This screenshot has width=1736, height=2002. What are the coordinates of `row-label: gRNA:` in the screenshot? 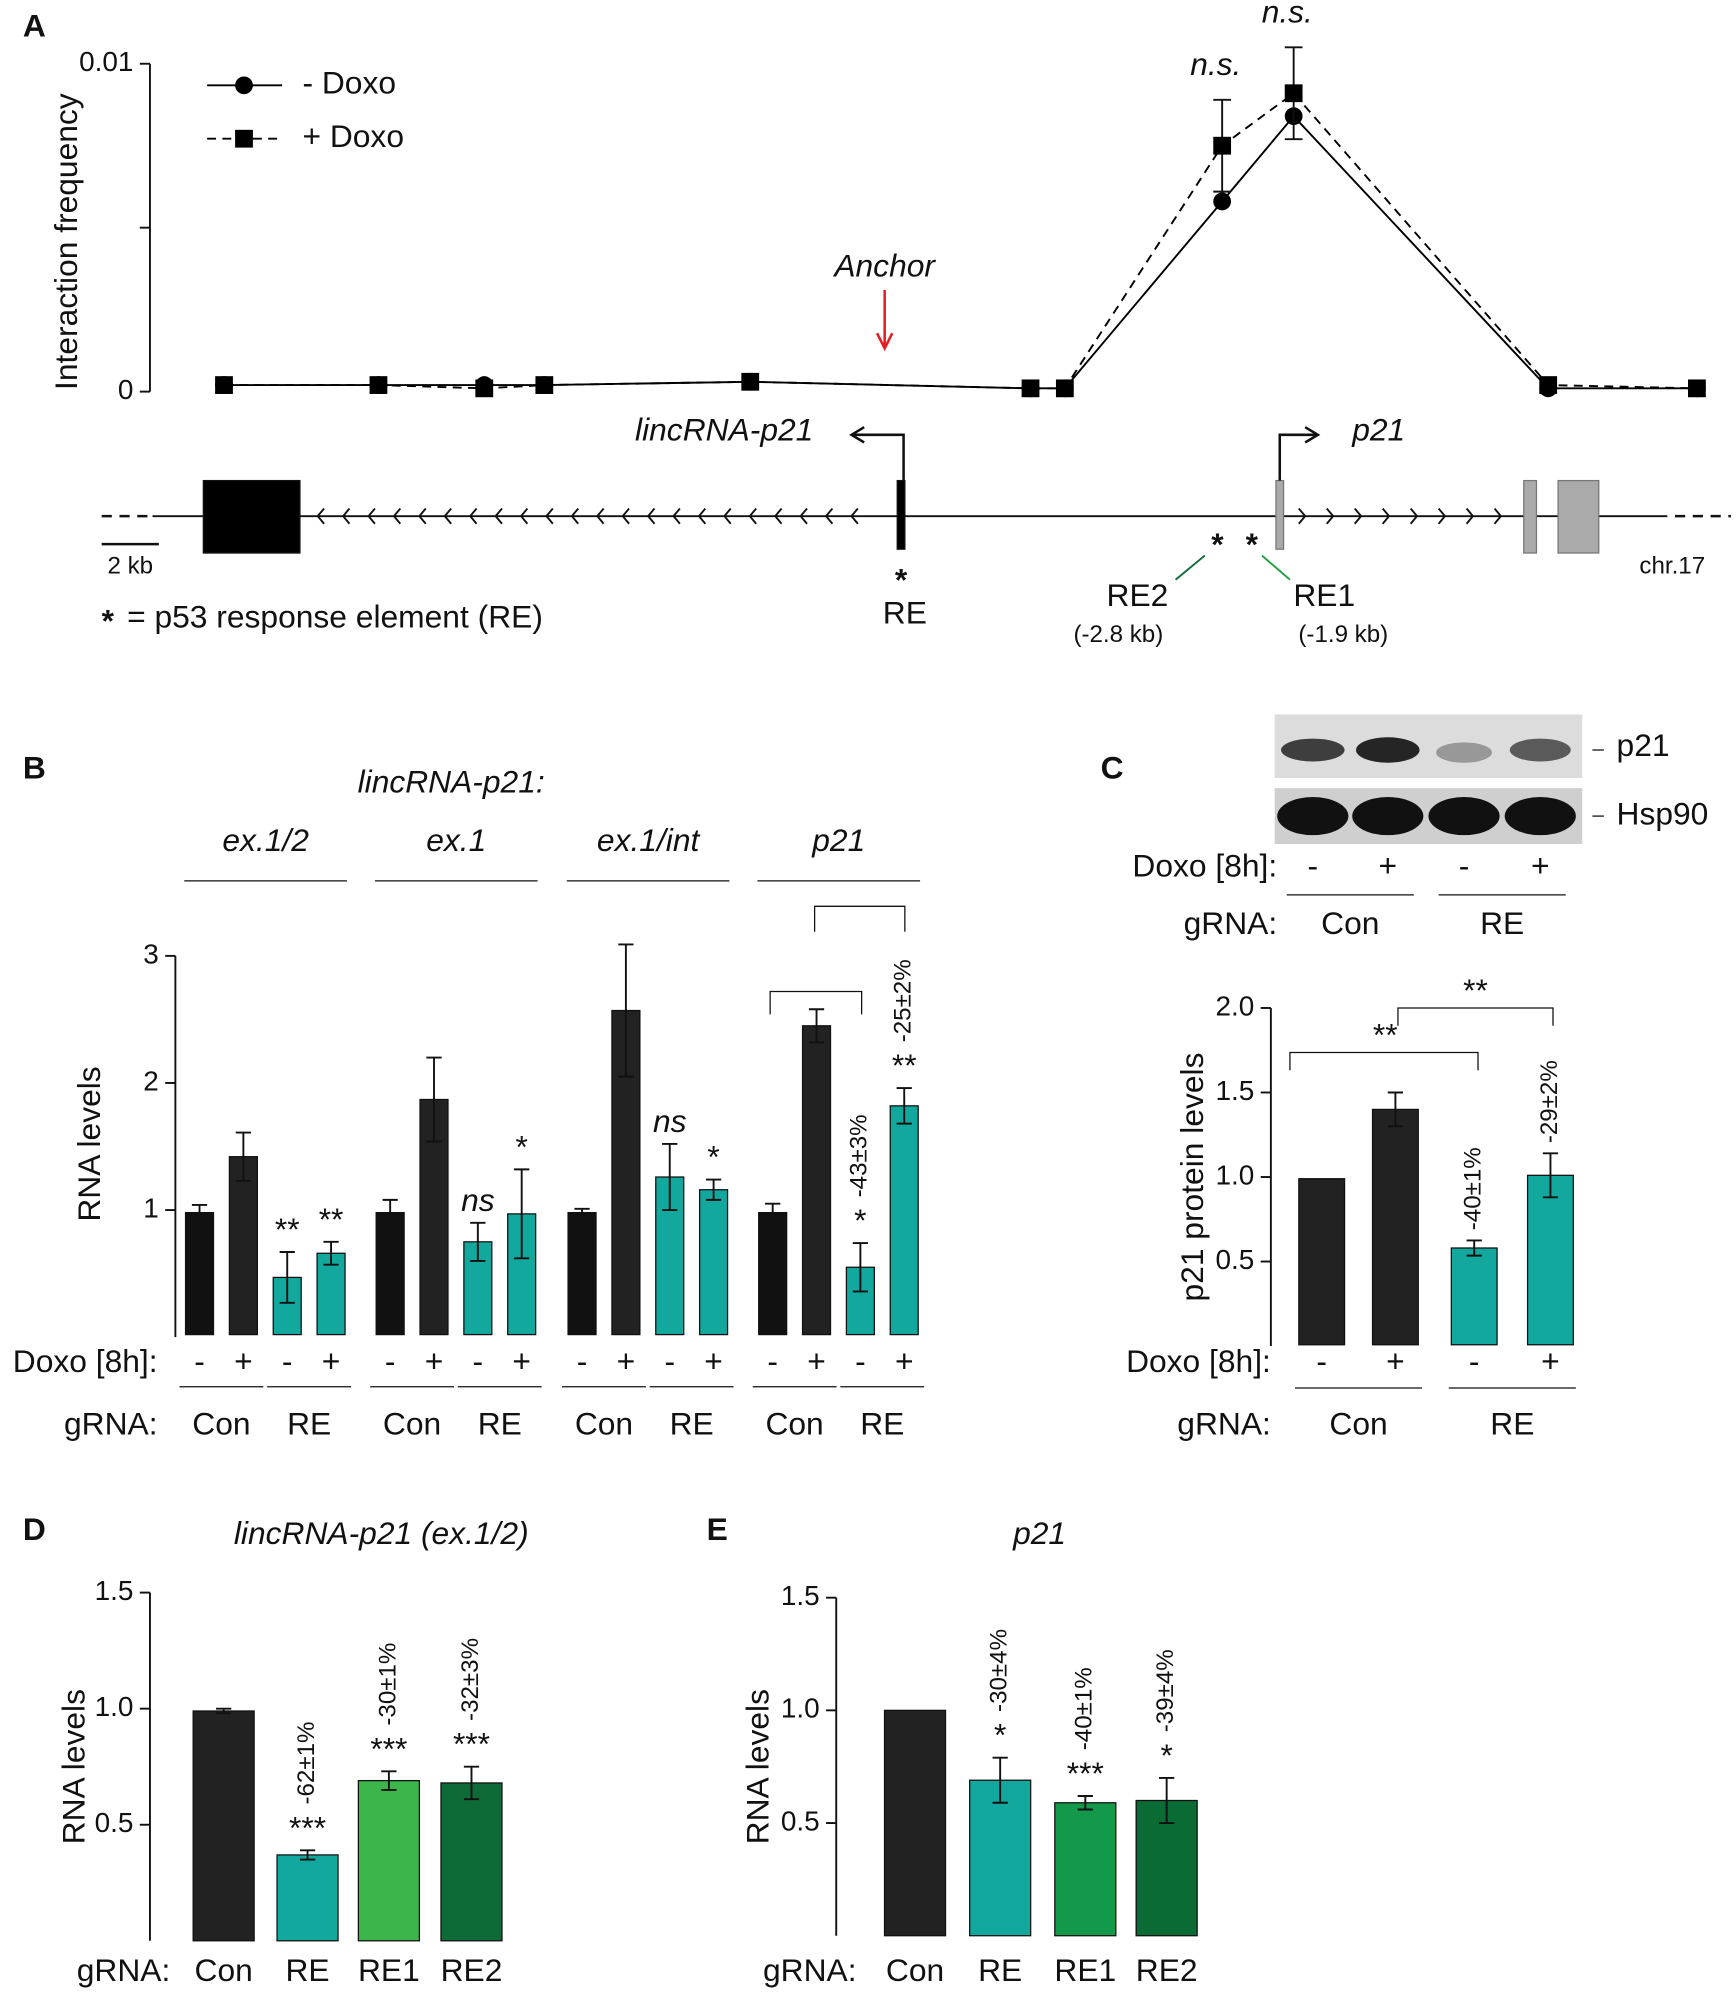 It's located at (810, 1970).